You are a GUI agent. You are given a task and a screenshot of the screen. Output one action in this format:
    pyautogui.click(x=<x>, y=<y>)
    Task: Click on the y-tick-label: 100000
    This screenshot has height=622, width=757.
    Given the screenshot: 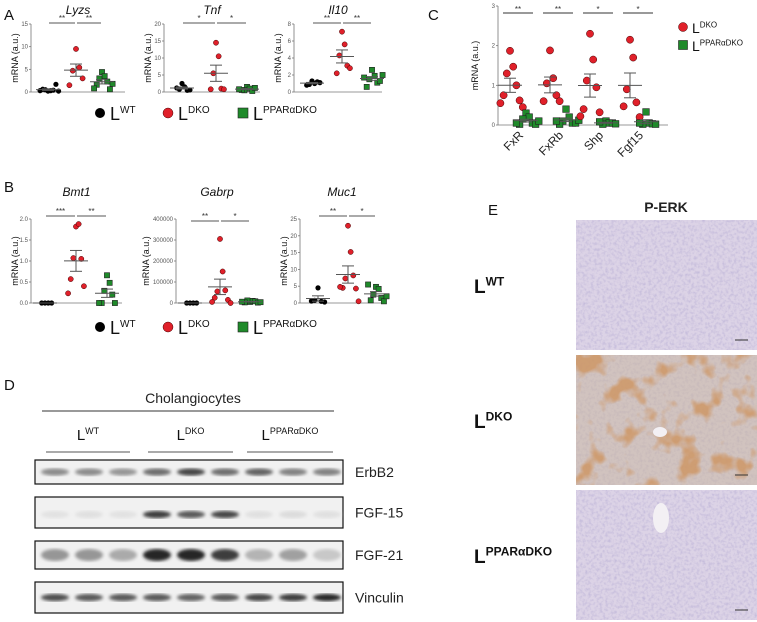 What is the action you would take?
    pyautogui.click(x=163, y=283)
    